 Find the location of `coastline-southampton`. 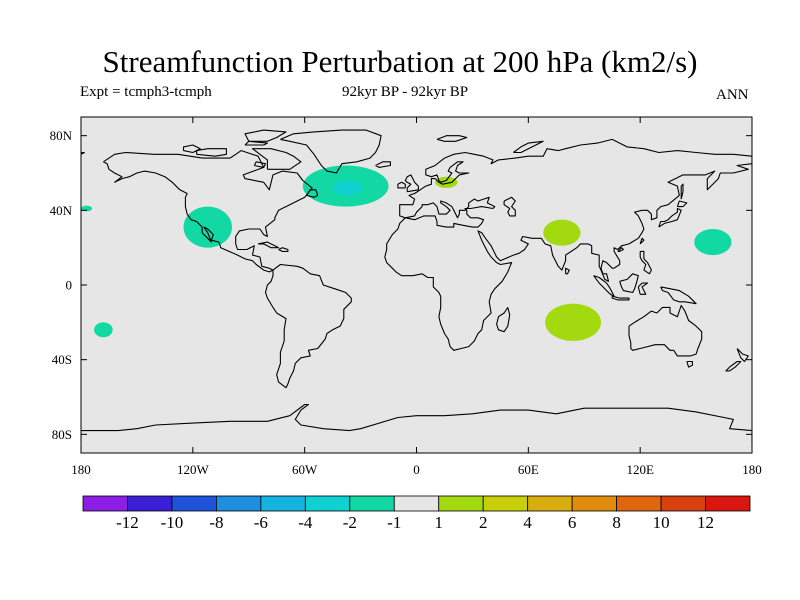

coastline-southampton is located at coordinates (260, 164).